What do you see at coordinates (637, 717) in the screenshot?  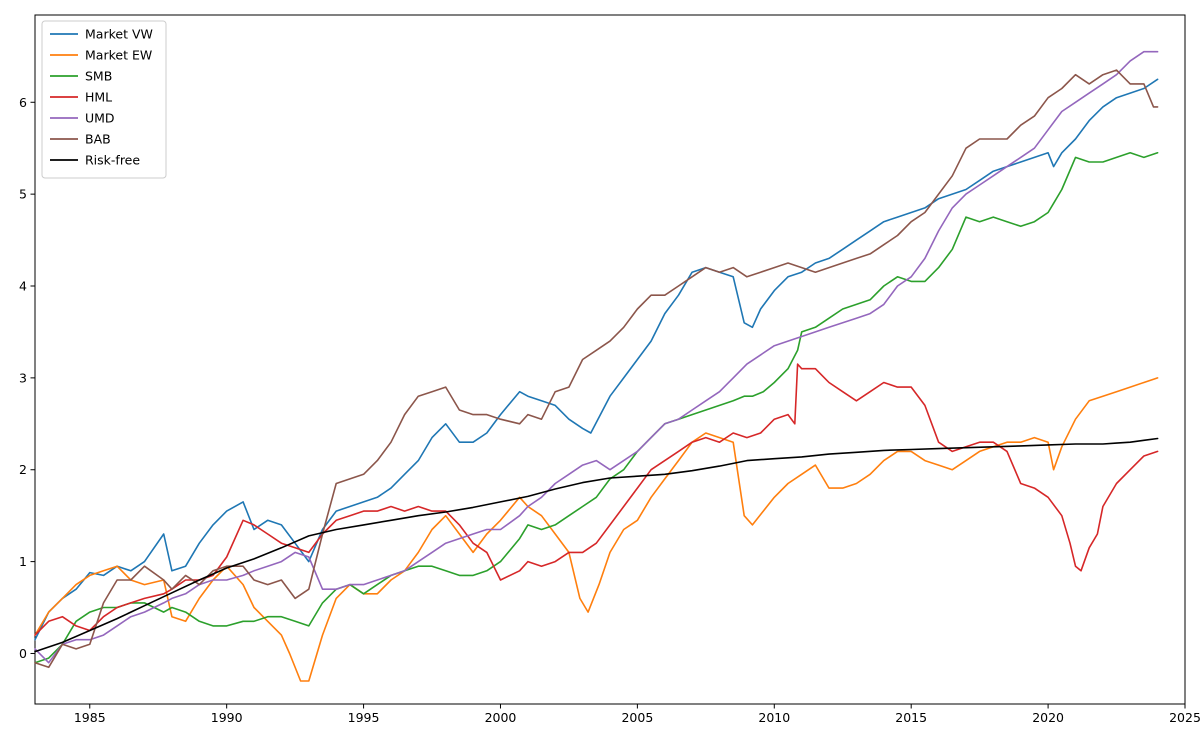 I see `x-tick-label: 2005` at bounding box center [637, 717].